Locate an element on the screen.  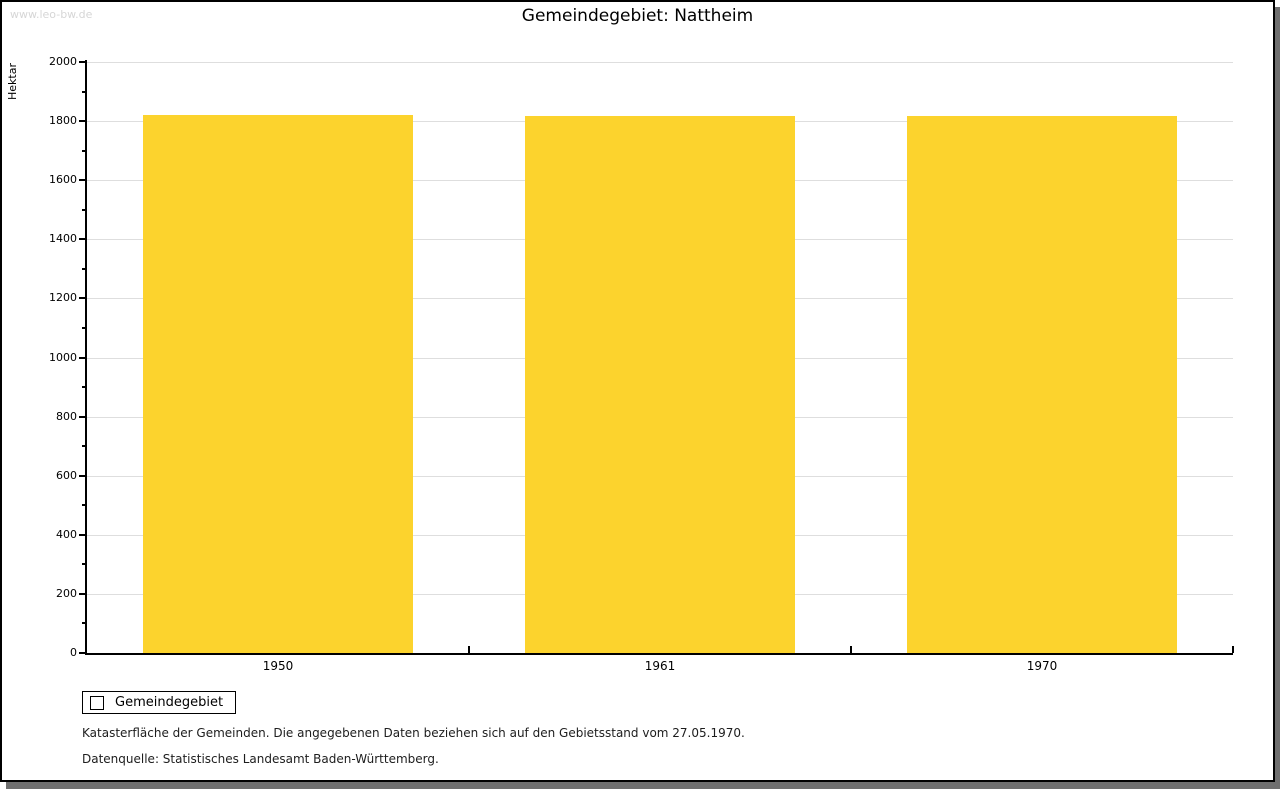
chart-title: Gemeindegebiet: Nattheim is located at coordinates (637, 16).